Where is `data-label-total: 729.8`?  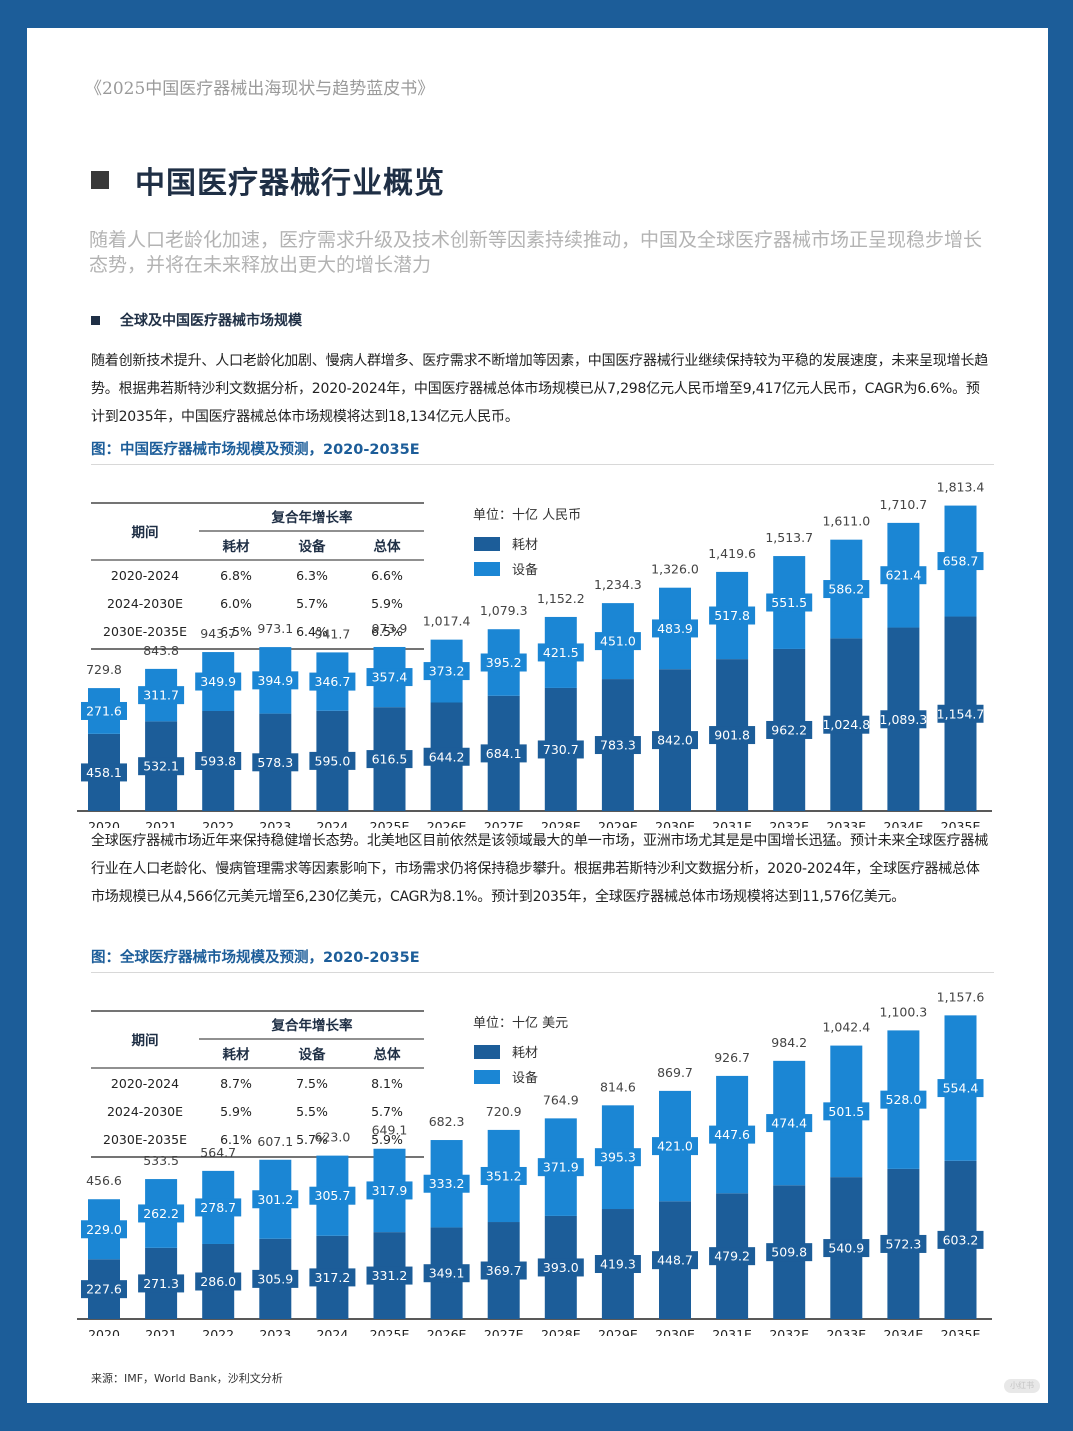
data-label-total: 729.8 is located at coordinates (104, 669).